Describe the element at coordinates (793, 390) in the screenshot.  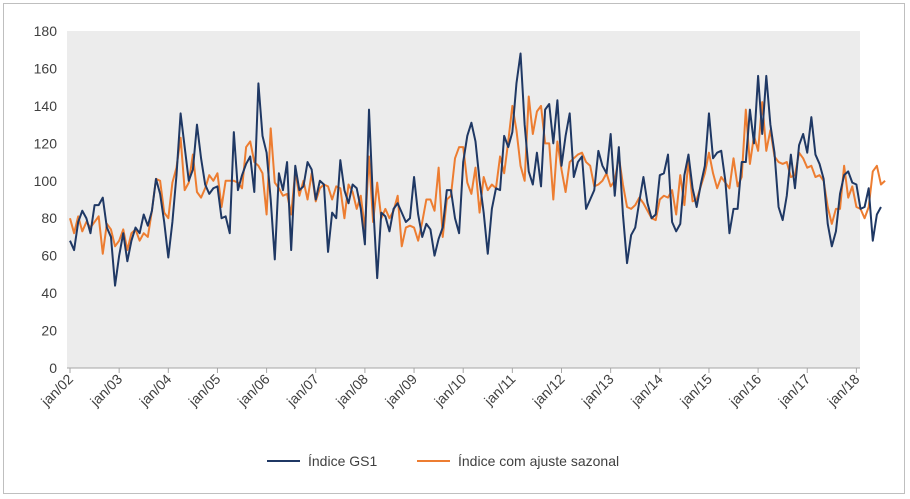
I see `x-tick-label: jan/17` at that location.